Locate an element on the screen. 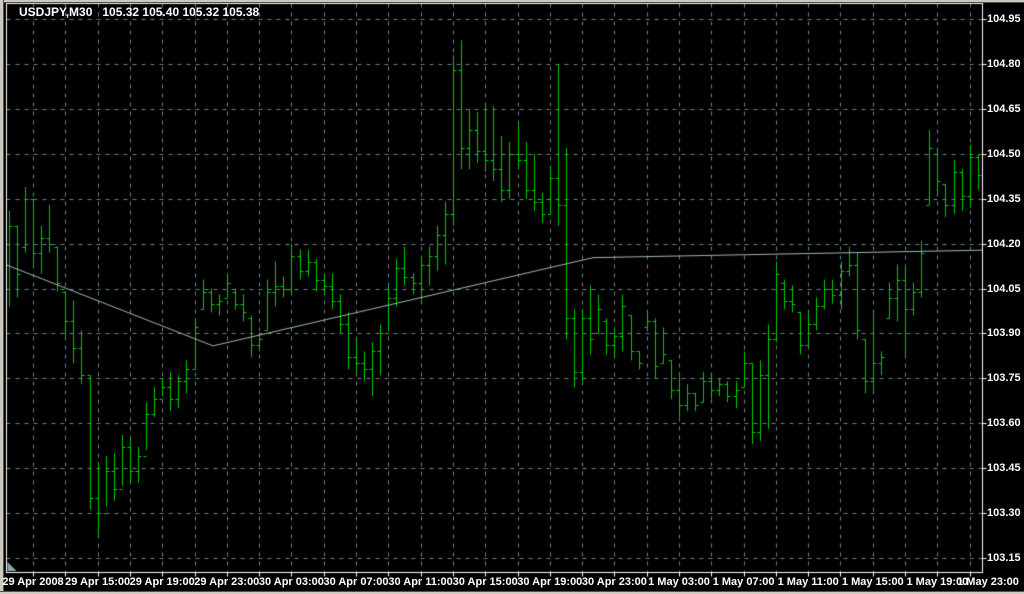 This screenshot has height=594, width=1024. price-axis-label: 103.60 is located at coordinates (1004, 423).